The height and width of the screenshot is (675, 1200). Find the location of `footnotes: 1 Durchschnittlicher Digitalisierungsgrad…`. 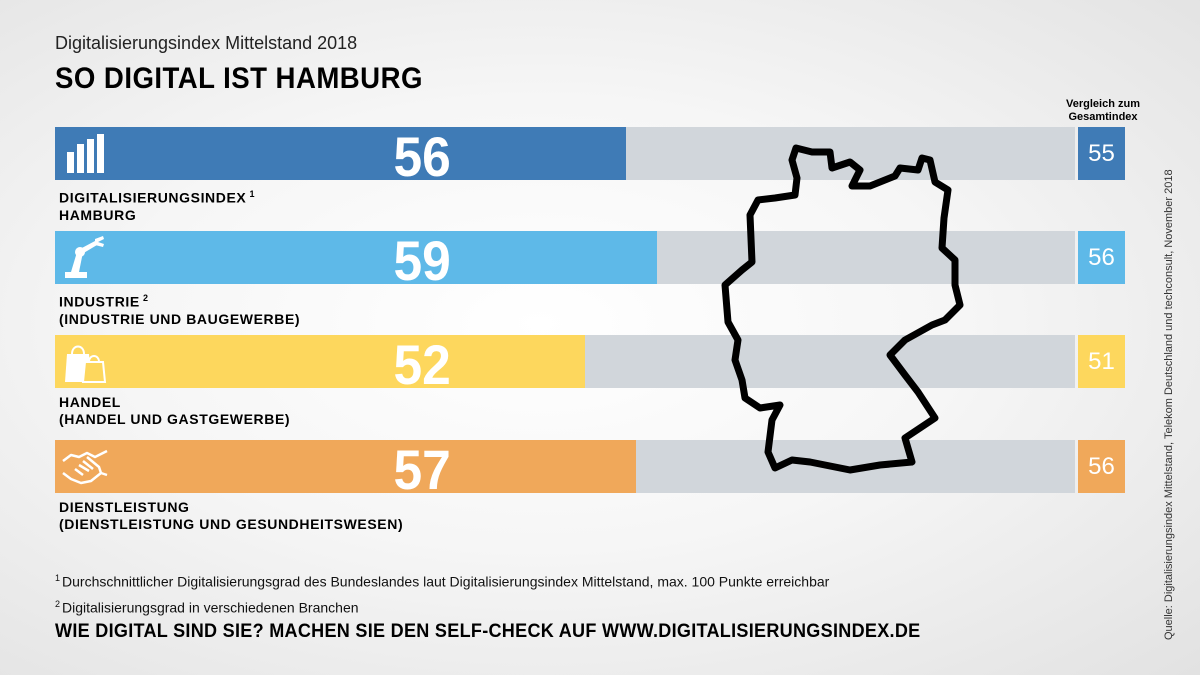

footnotes: 1 Durchschnittlicher Digitalisierungsgrad… is located at coordinates (442, 592).